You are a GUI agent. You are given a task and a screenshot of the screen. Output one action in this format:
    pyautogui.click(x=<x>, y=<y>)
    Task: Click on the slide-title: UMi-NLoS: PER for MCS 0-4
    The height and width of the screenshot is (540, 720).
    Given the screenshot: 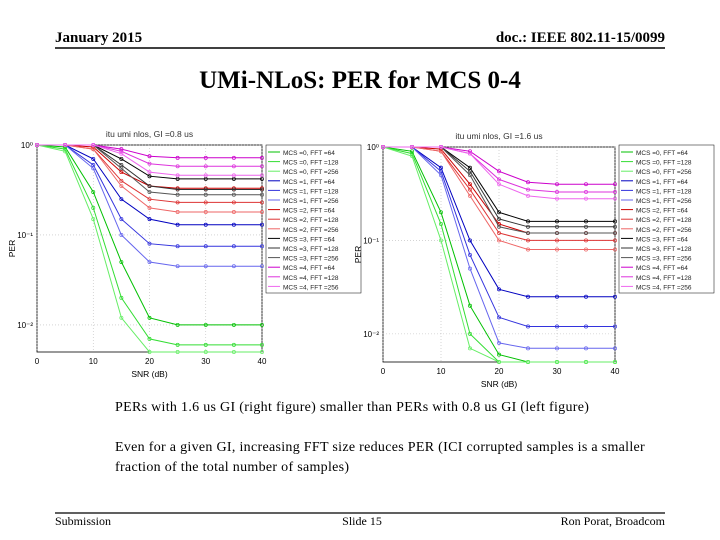 What is the action you would take?
    pyautogui.click(x=360, y=80)
    